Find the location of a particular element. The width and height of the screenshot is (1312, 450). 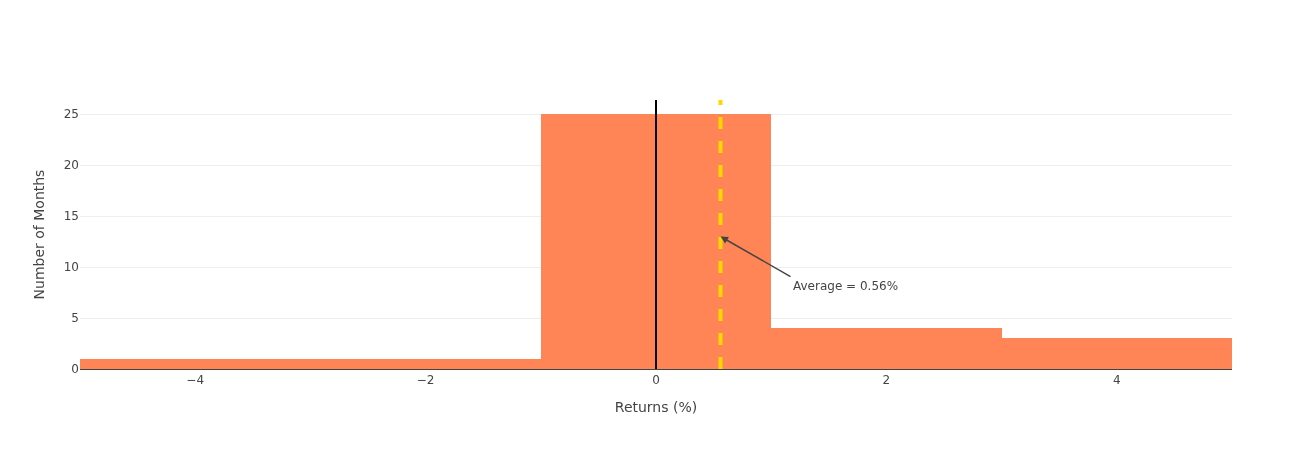

annotation: Average = 0.56% is located at coordinates (846, 286).